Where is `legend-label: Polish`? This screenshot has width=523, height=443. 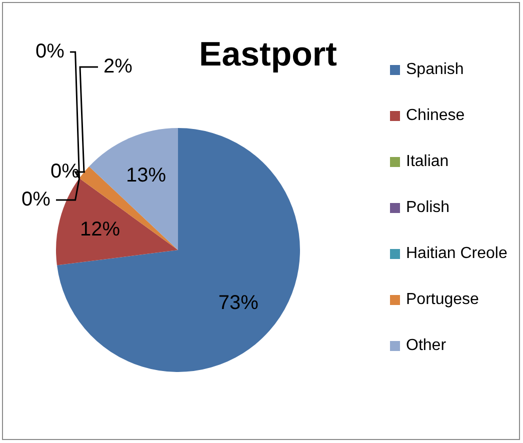 legend-label: Polish is located at coordinates (428, 208).